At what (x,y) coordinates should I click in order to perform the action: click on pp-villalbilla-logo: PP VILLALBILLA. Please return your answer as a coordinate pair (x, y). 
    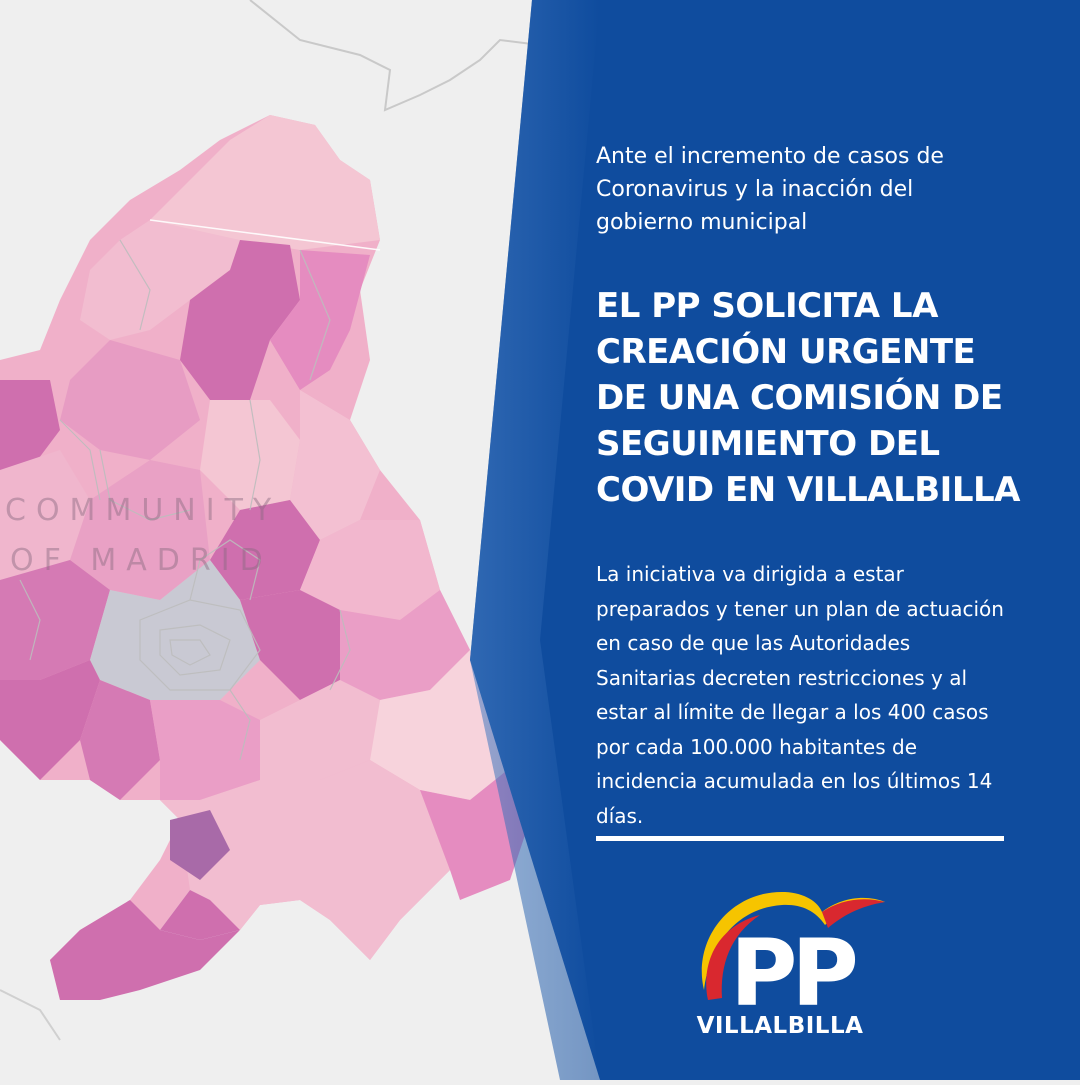
    Looking at the image, I should click on (790, 965).